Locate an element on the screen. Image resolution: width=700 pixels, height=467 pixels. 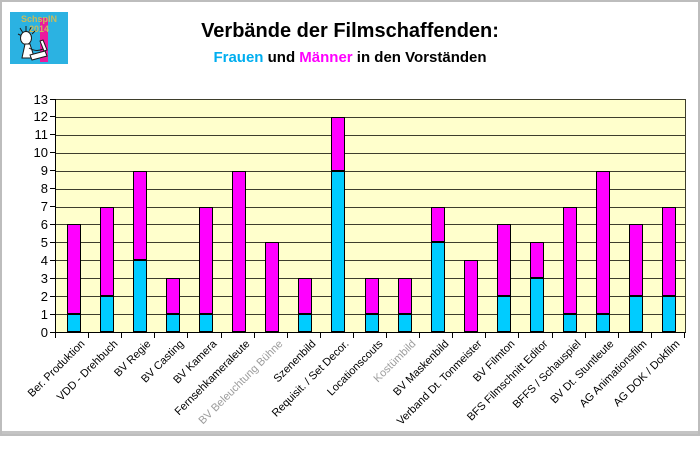
x-axis-label: AG DOK / Dokfilm is located at coordinates (647, 374).